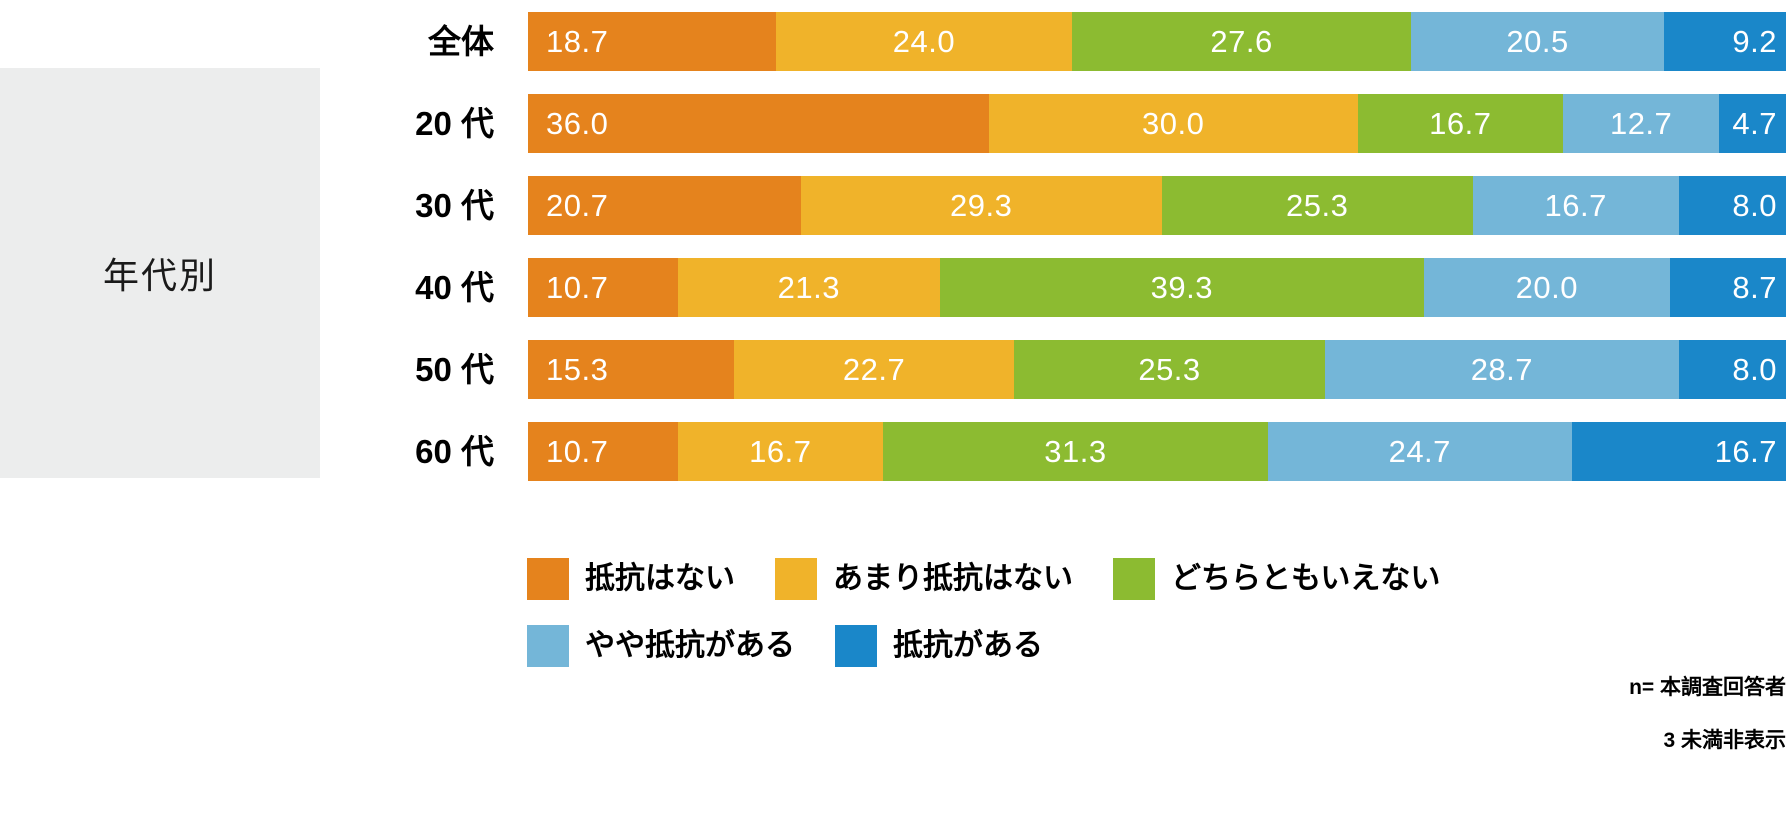 The height and width of the screenshot is (826, 1786). I want to click on bar-segment: 29.3, so click(981, 205).